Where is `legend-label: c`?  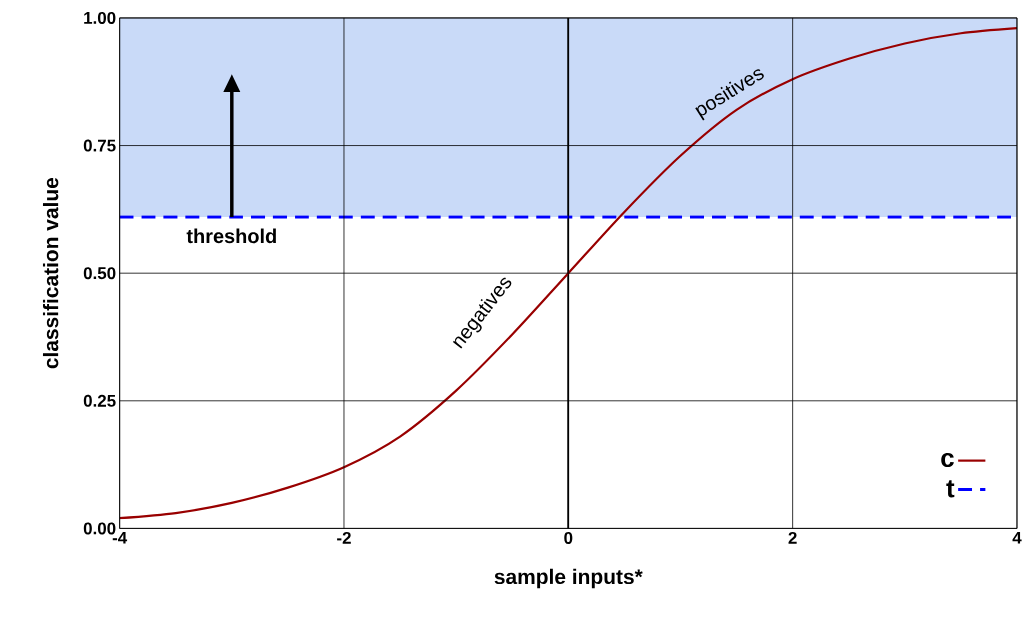 legend-label: c is located at coordinates (947, 460).